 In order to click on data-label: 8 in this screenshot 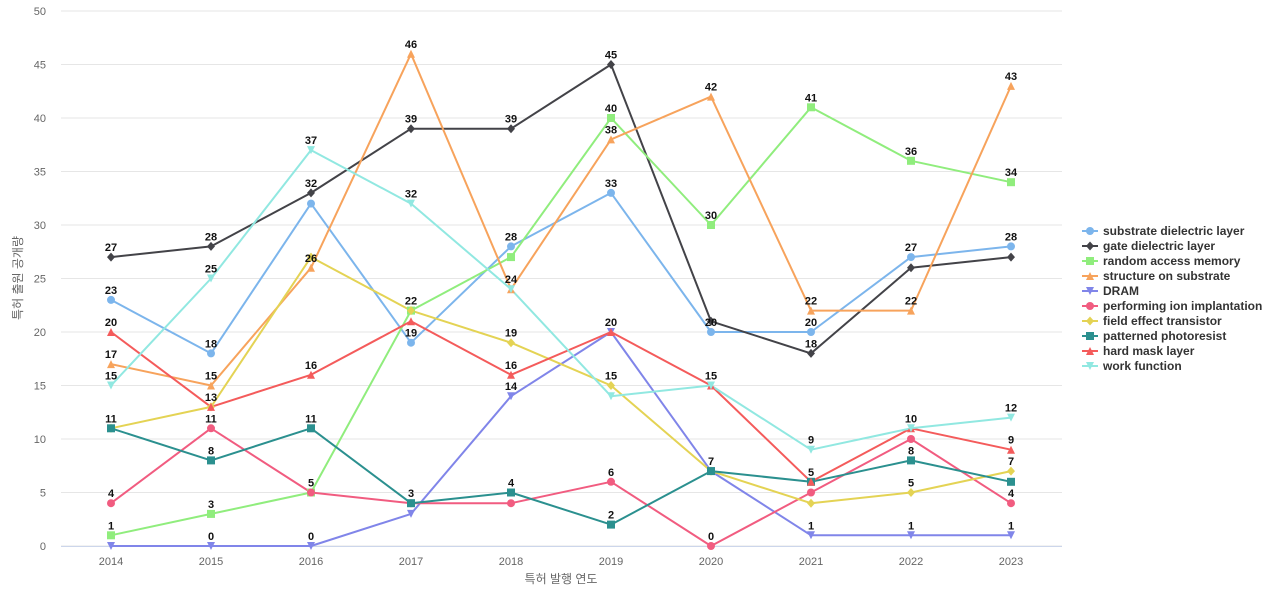, I will do `click(211, 451)`.